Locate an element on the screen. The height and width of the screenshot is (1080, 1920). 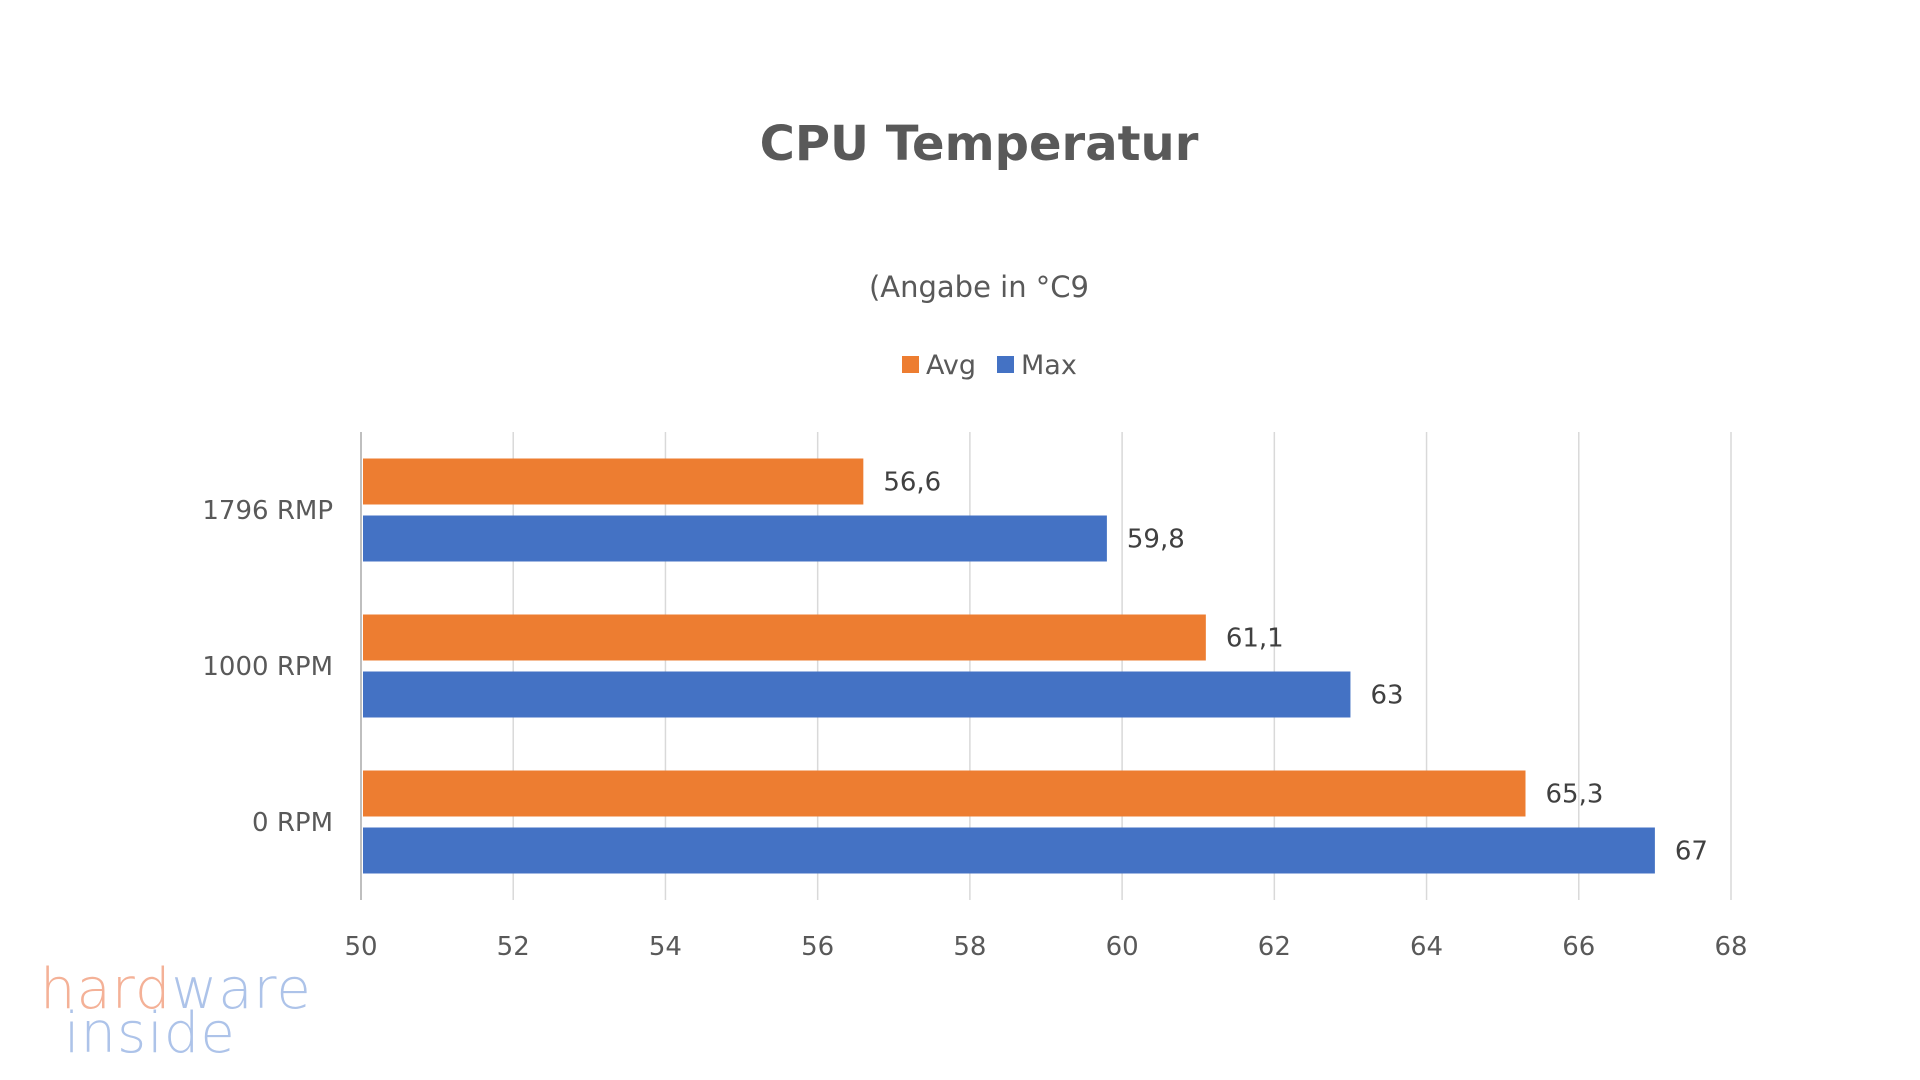
x-tick-label: 62 is located at coordinates (1274, 947).